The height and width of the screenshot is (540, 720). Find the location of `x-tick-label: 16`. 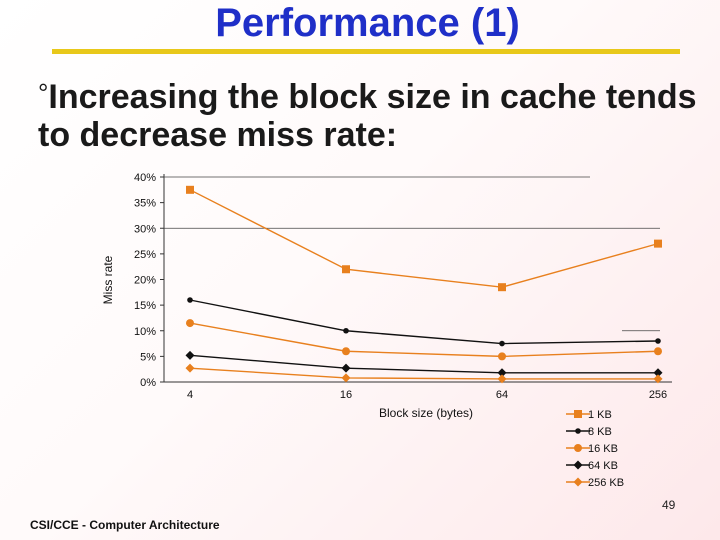

x-tick-label: 16 is located at coordinates (346, 395).